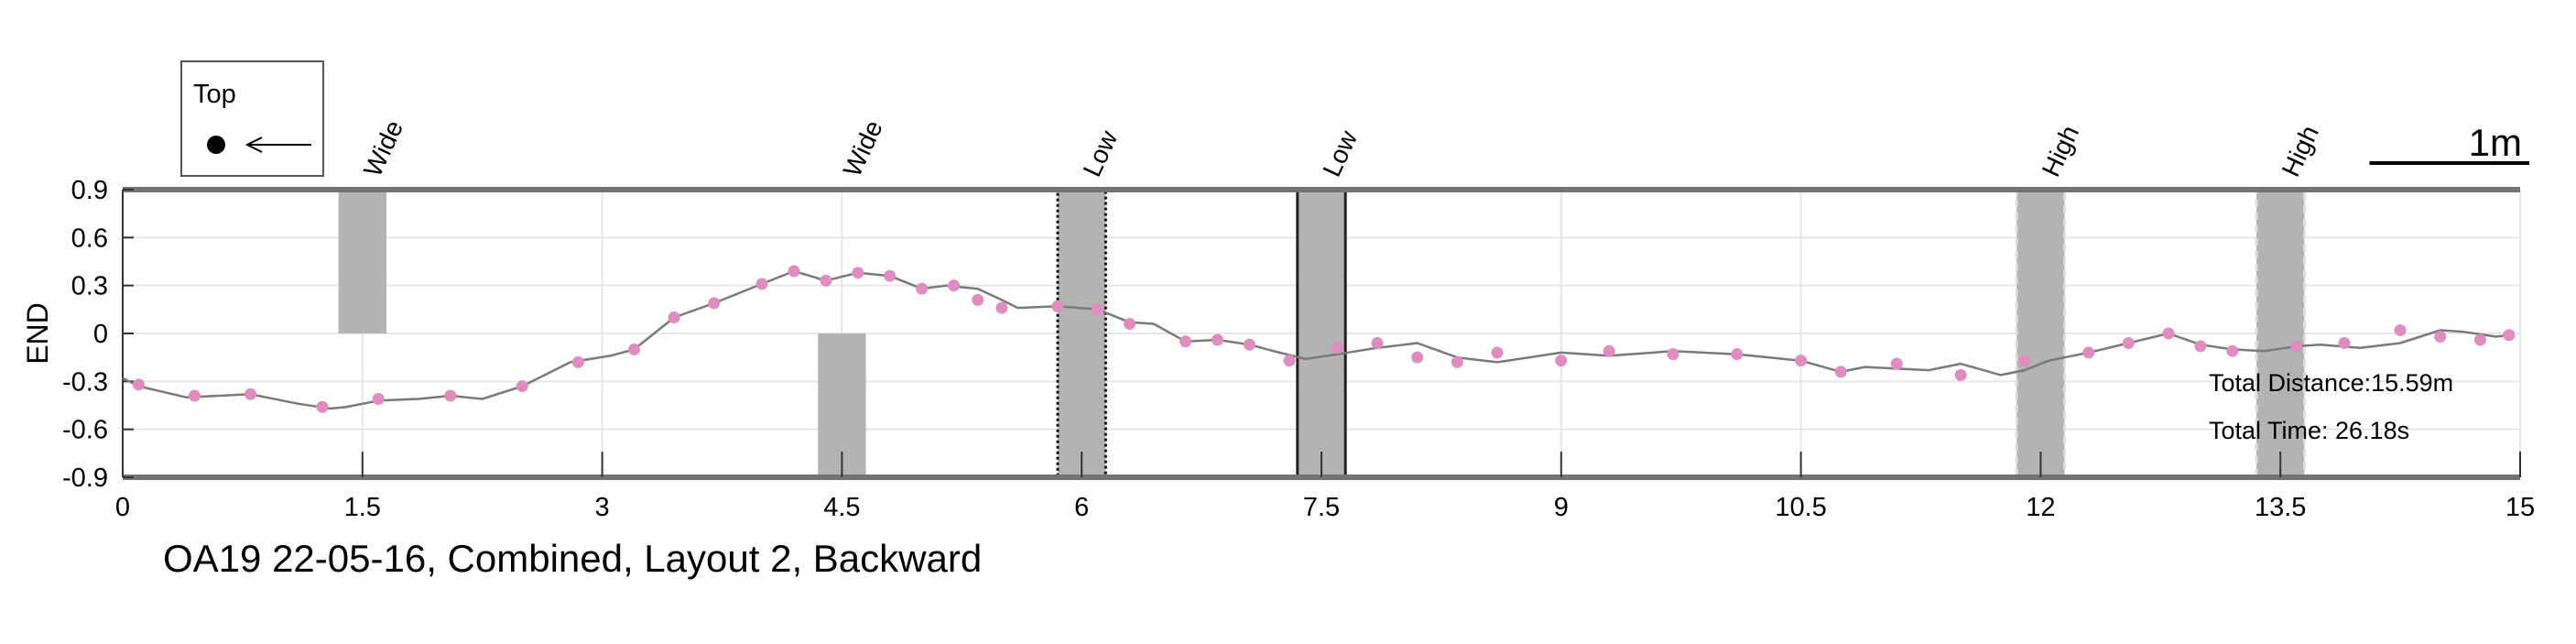 This screenshot has width=2576, height=644. What do you see at coordinates (2449, 143) in the screenshot?
I see `scale-bar: 1m` at bounding box center [2449, 143].